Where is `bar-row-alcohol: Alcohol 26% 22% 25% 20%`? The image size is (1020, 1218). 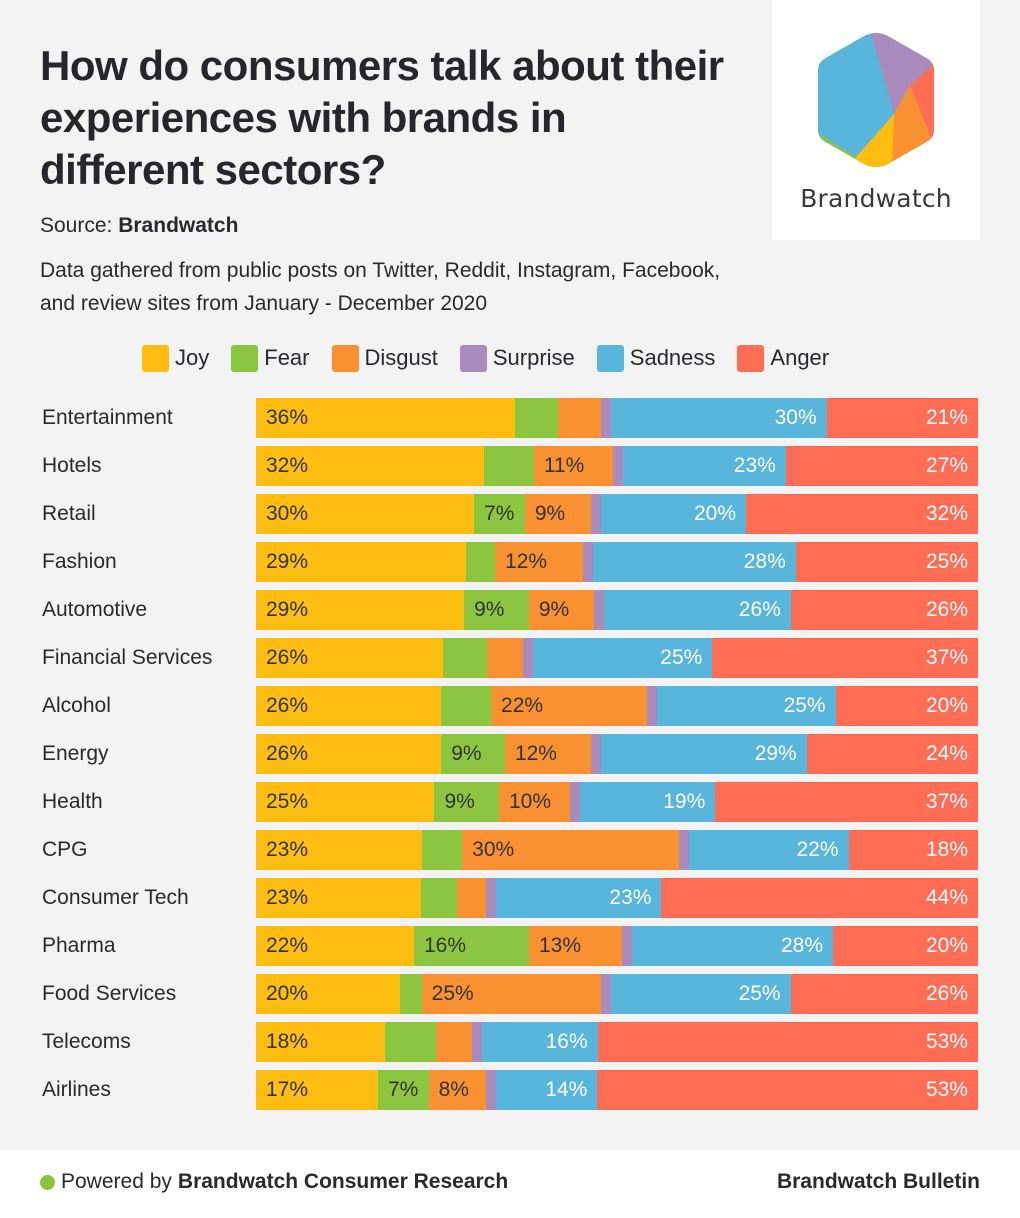 bar-row-alcohol: Alcohol 26% 22% 25% 20% is located at coordinates (510, 706).